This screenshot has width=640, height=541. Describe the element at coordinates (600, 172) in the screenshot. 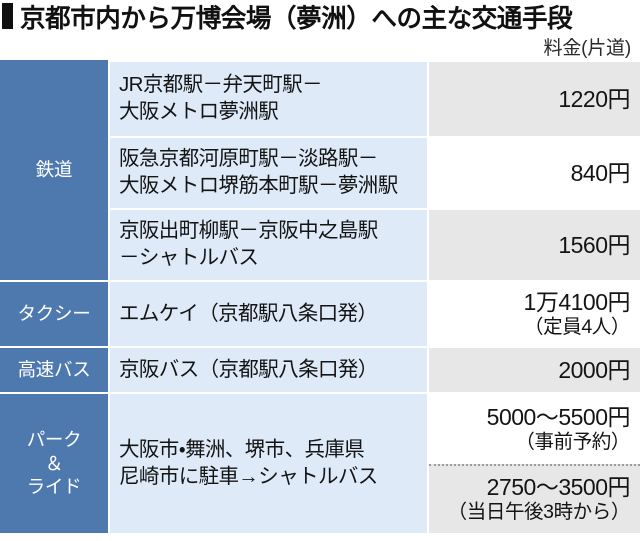

I see `price-value: 840円` at that location.